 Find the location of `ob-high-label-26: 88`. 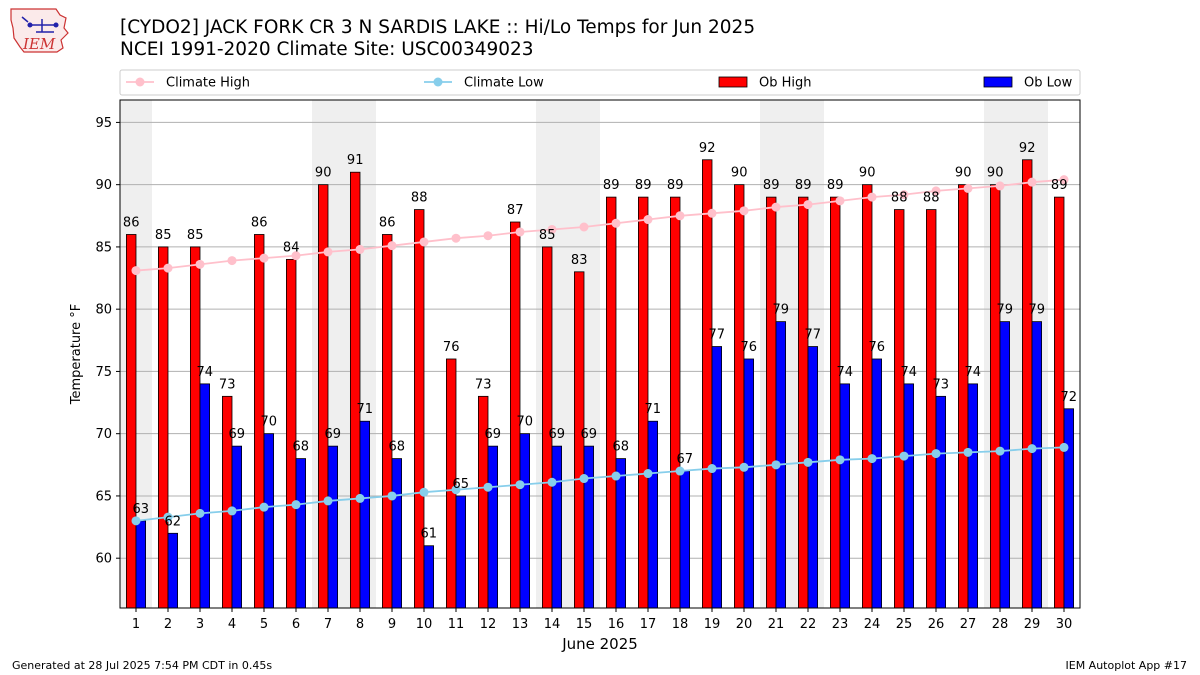

ob-high-label-26: 88 is located at coordinates (931, 198).